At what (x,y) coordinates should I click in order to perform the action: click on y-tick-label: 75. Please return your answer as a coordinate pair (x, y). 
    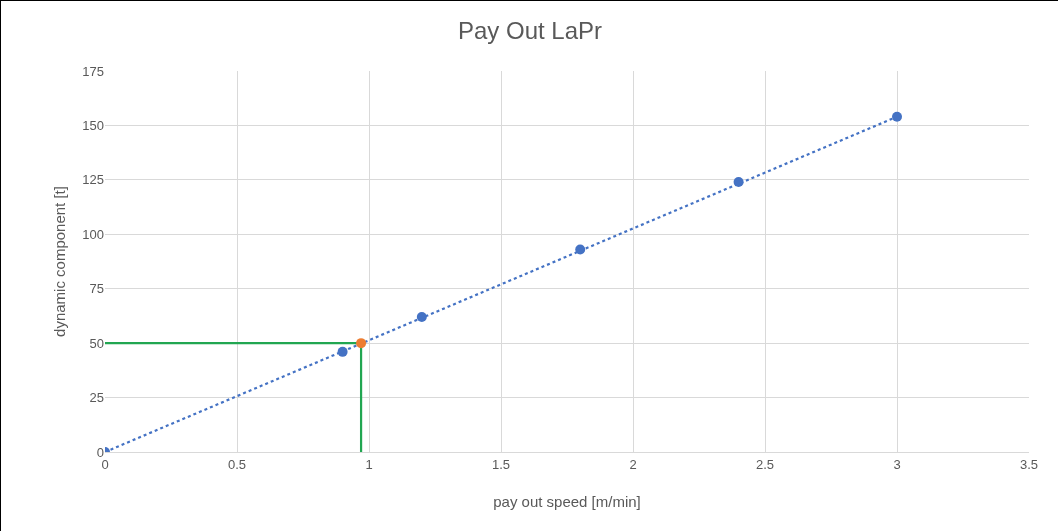
    Looking at the image, I should click on (96, 289).